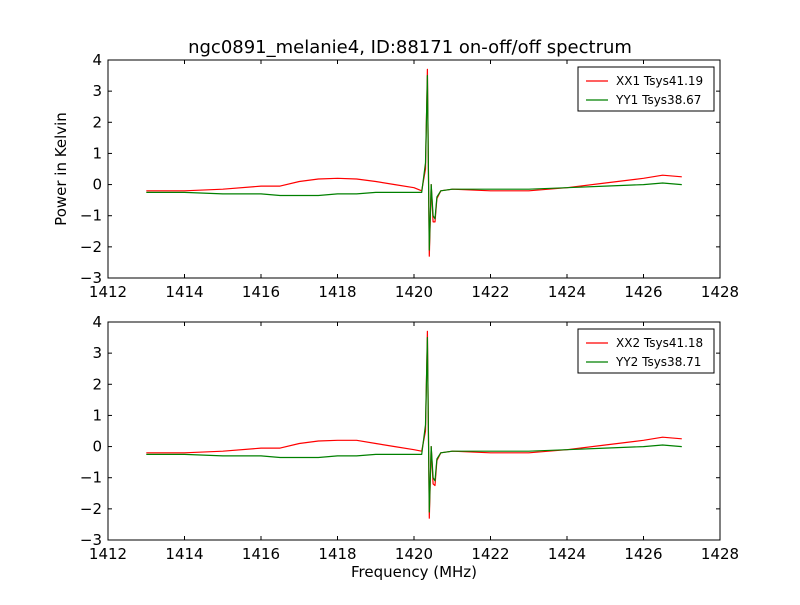 The image size is (800, 605). What do you see at coordinates (261, 292) in the screenshot?
I see `plot-1-xtick-label: 1416` at bounding box center [261, 292].